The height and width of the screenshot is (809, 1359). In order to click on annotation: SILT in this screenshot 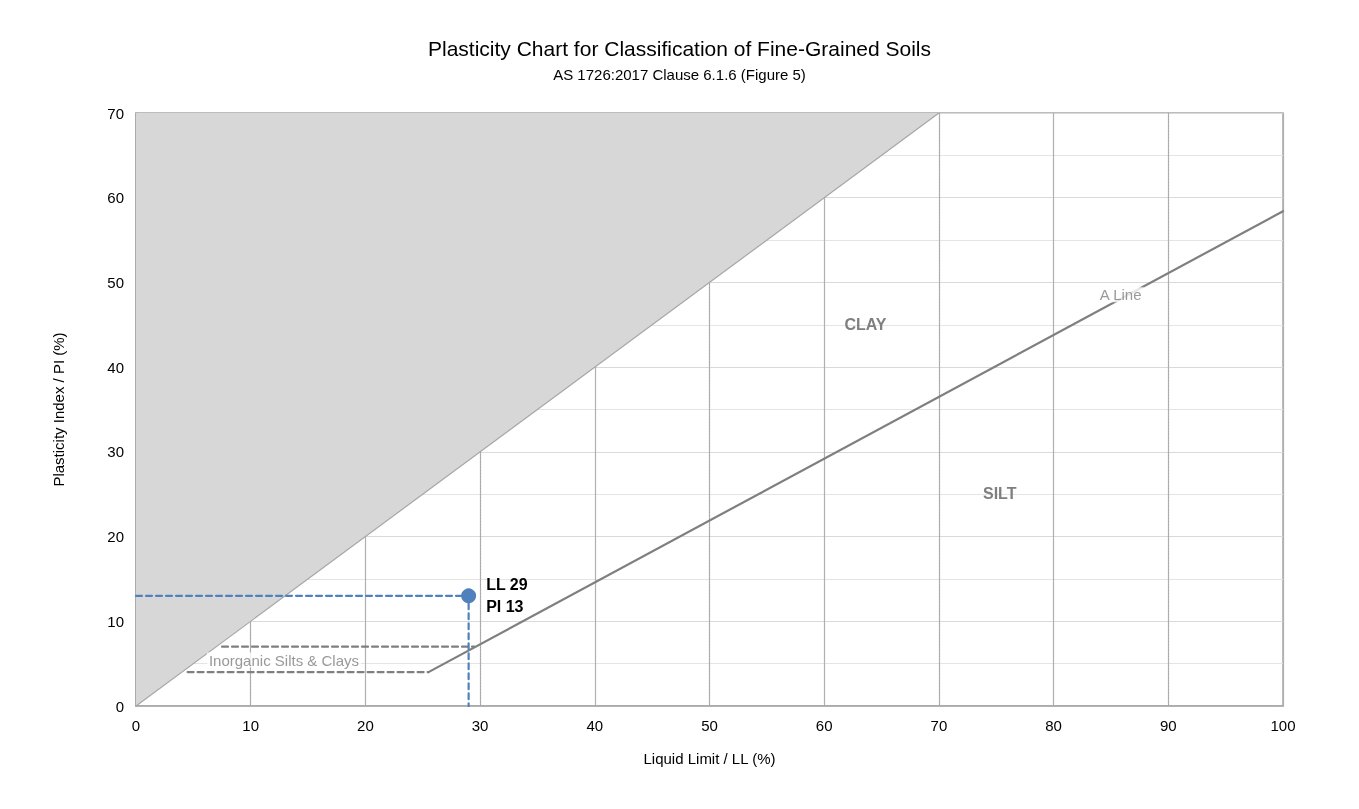, I will do `click(999, 493)`.